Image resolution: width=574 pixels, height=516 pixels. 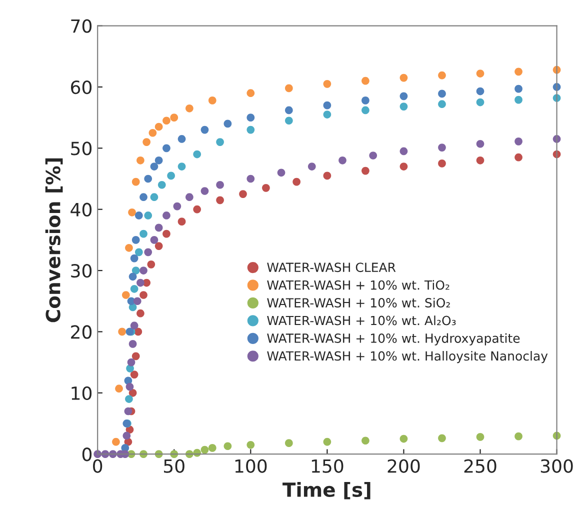 What do you see at coordinates (81, 332) in the screenshot?
I see `y-tick-label: 20` at bounding box center [81, 332].